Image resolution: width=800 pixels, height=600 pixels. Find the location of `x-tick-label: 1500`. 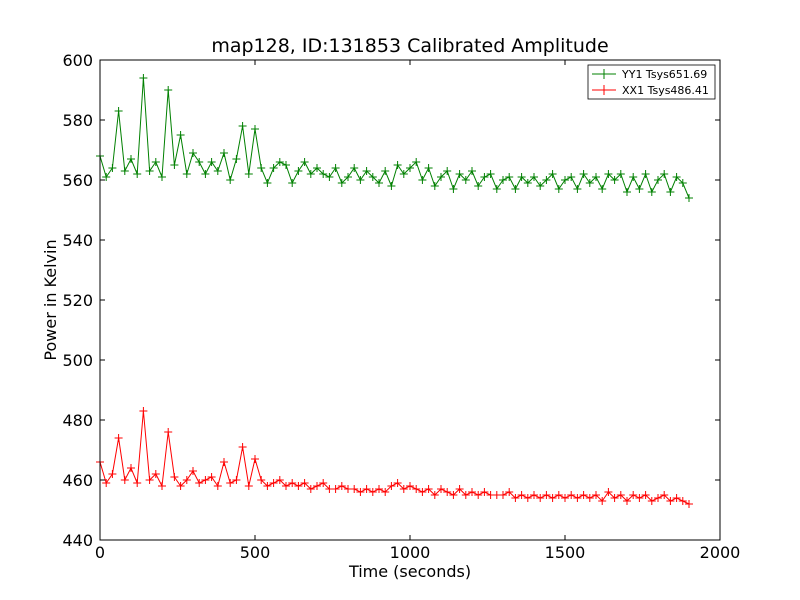

x-tick-label: 1500 is located at coordinates (565, 552).